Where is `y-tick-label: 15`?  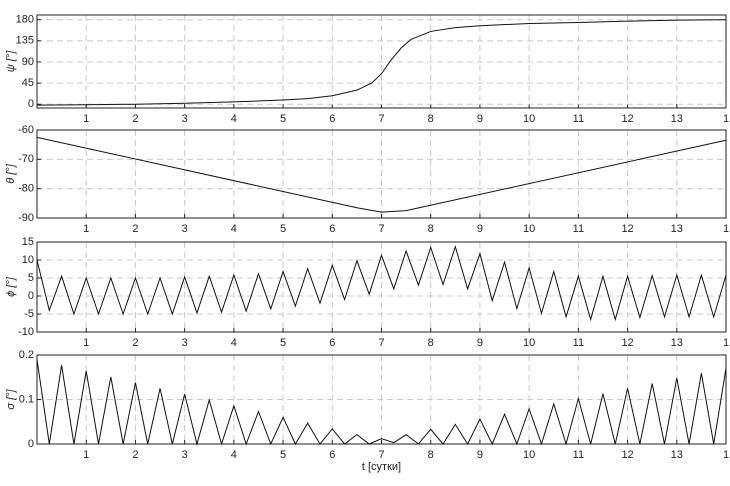 y-tick-label: 15 is located at coordinates (28, 242).